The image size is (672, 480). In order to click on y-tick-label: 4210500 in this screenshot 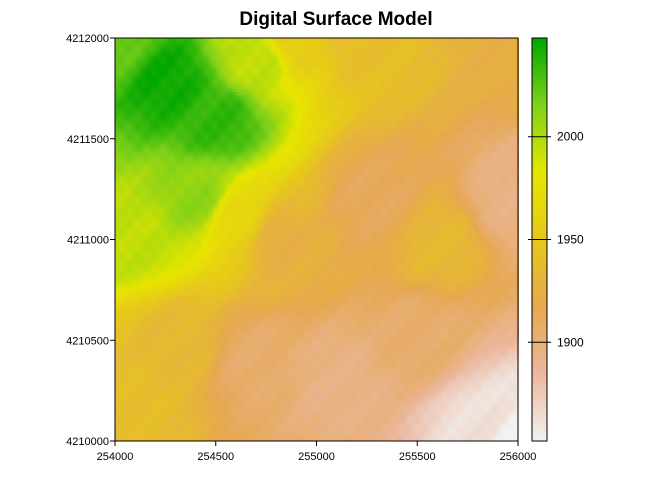, I will do `click(87, 341)`.